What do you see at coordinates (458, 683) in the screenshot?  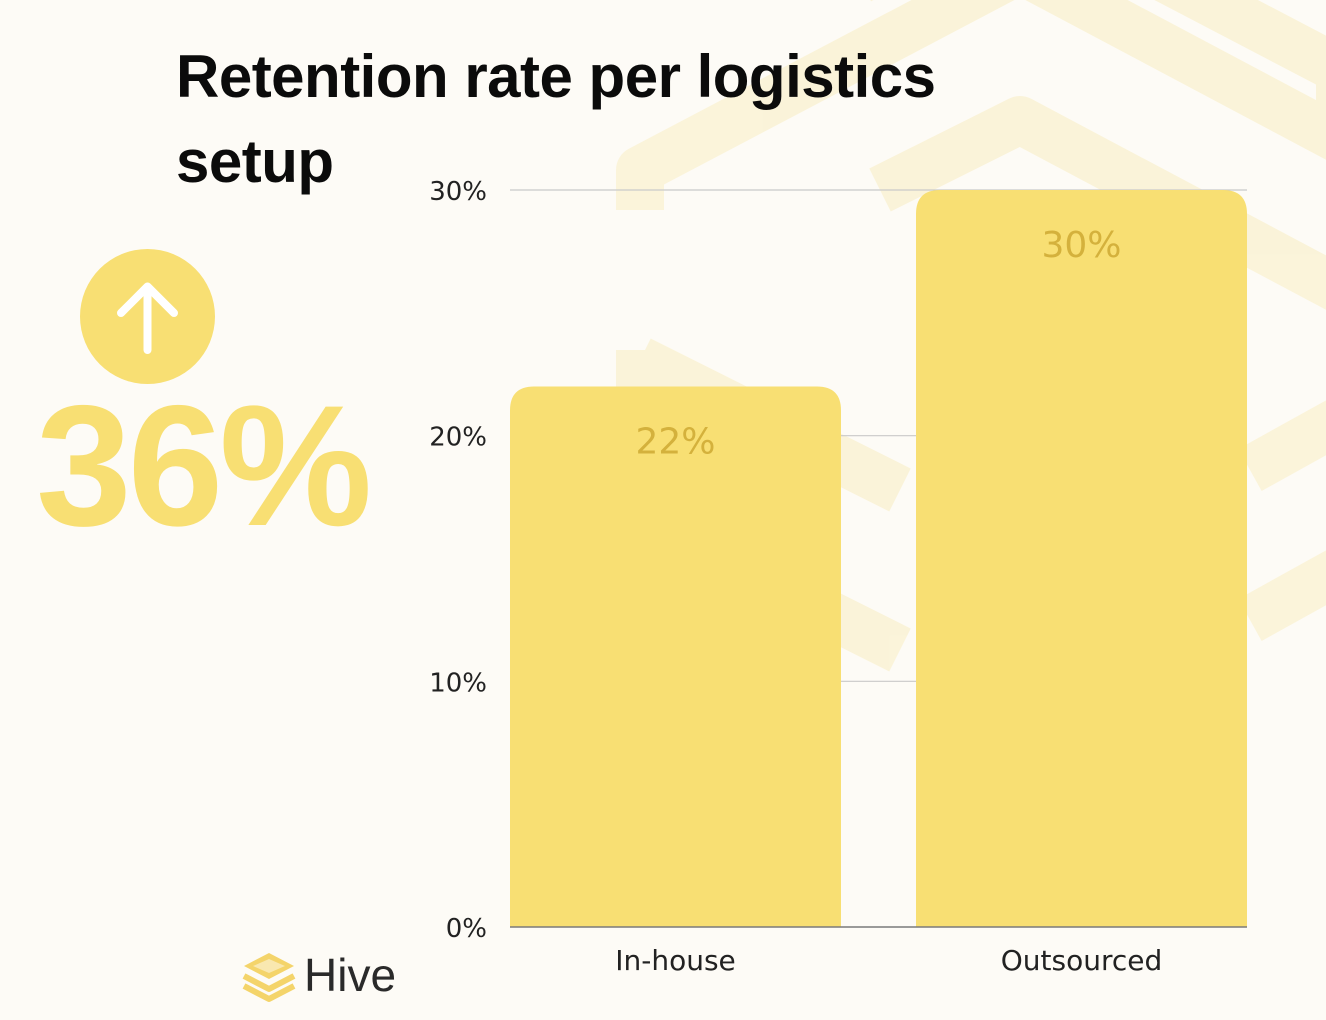 I see `y-tick-label: 10%` at bounding box center [458, 683].